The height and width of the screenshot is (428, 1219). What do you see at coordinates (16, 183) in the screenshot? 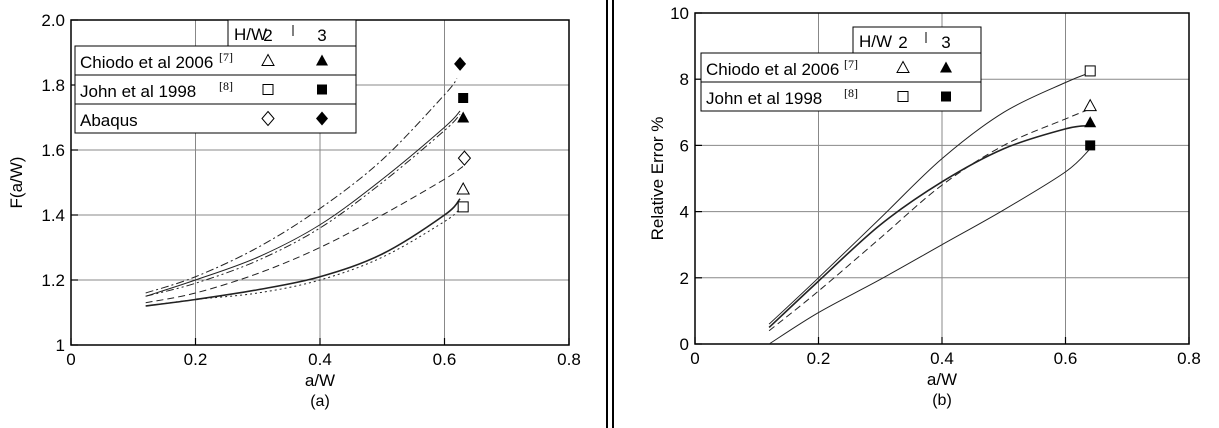
I see `y-axis-label: F(a/W)` at bounding box center [16, 183].